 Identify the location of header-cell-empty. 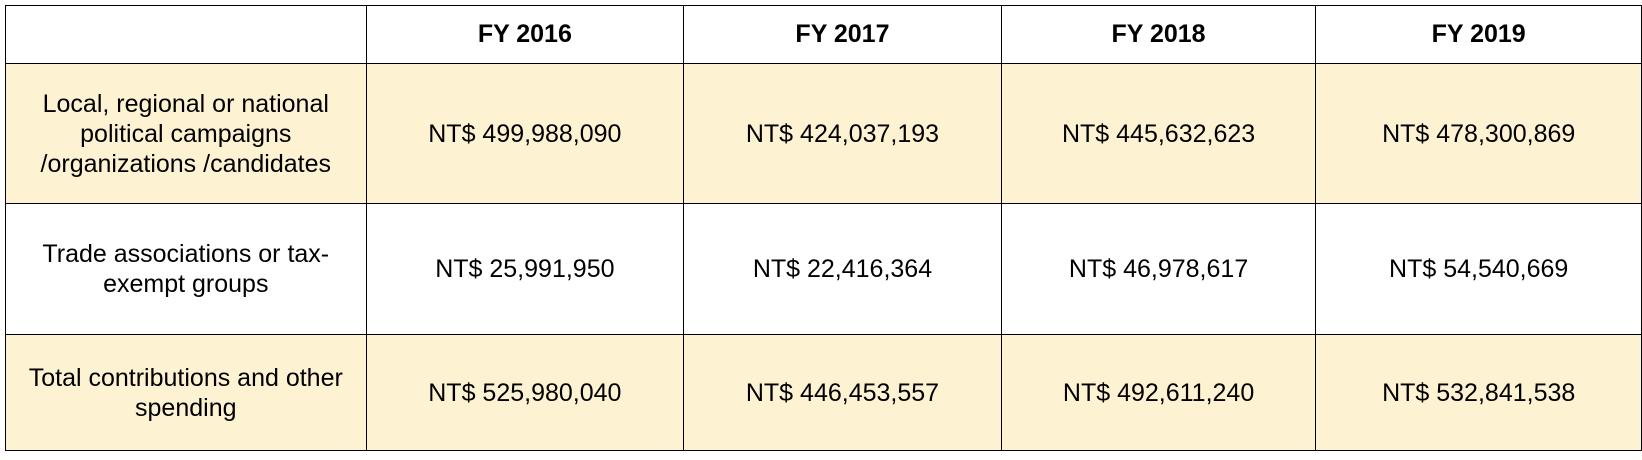
(186, 34).